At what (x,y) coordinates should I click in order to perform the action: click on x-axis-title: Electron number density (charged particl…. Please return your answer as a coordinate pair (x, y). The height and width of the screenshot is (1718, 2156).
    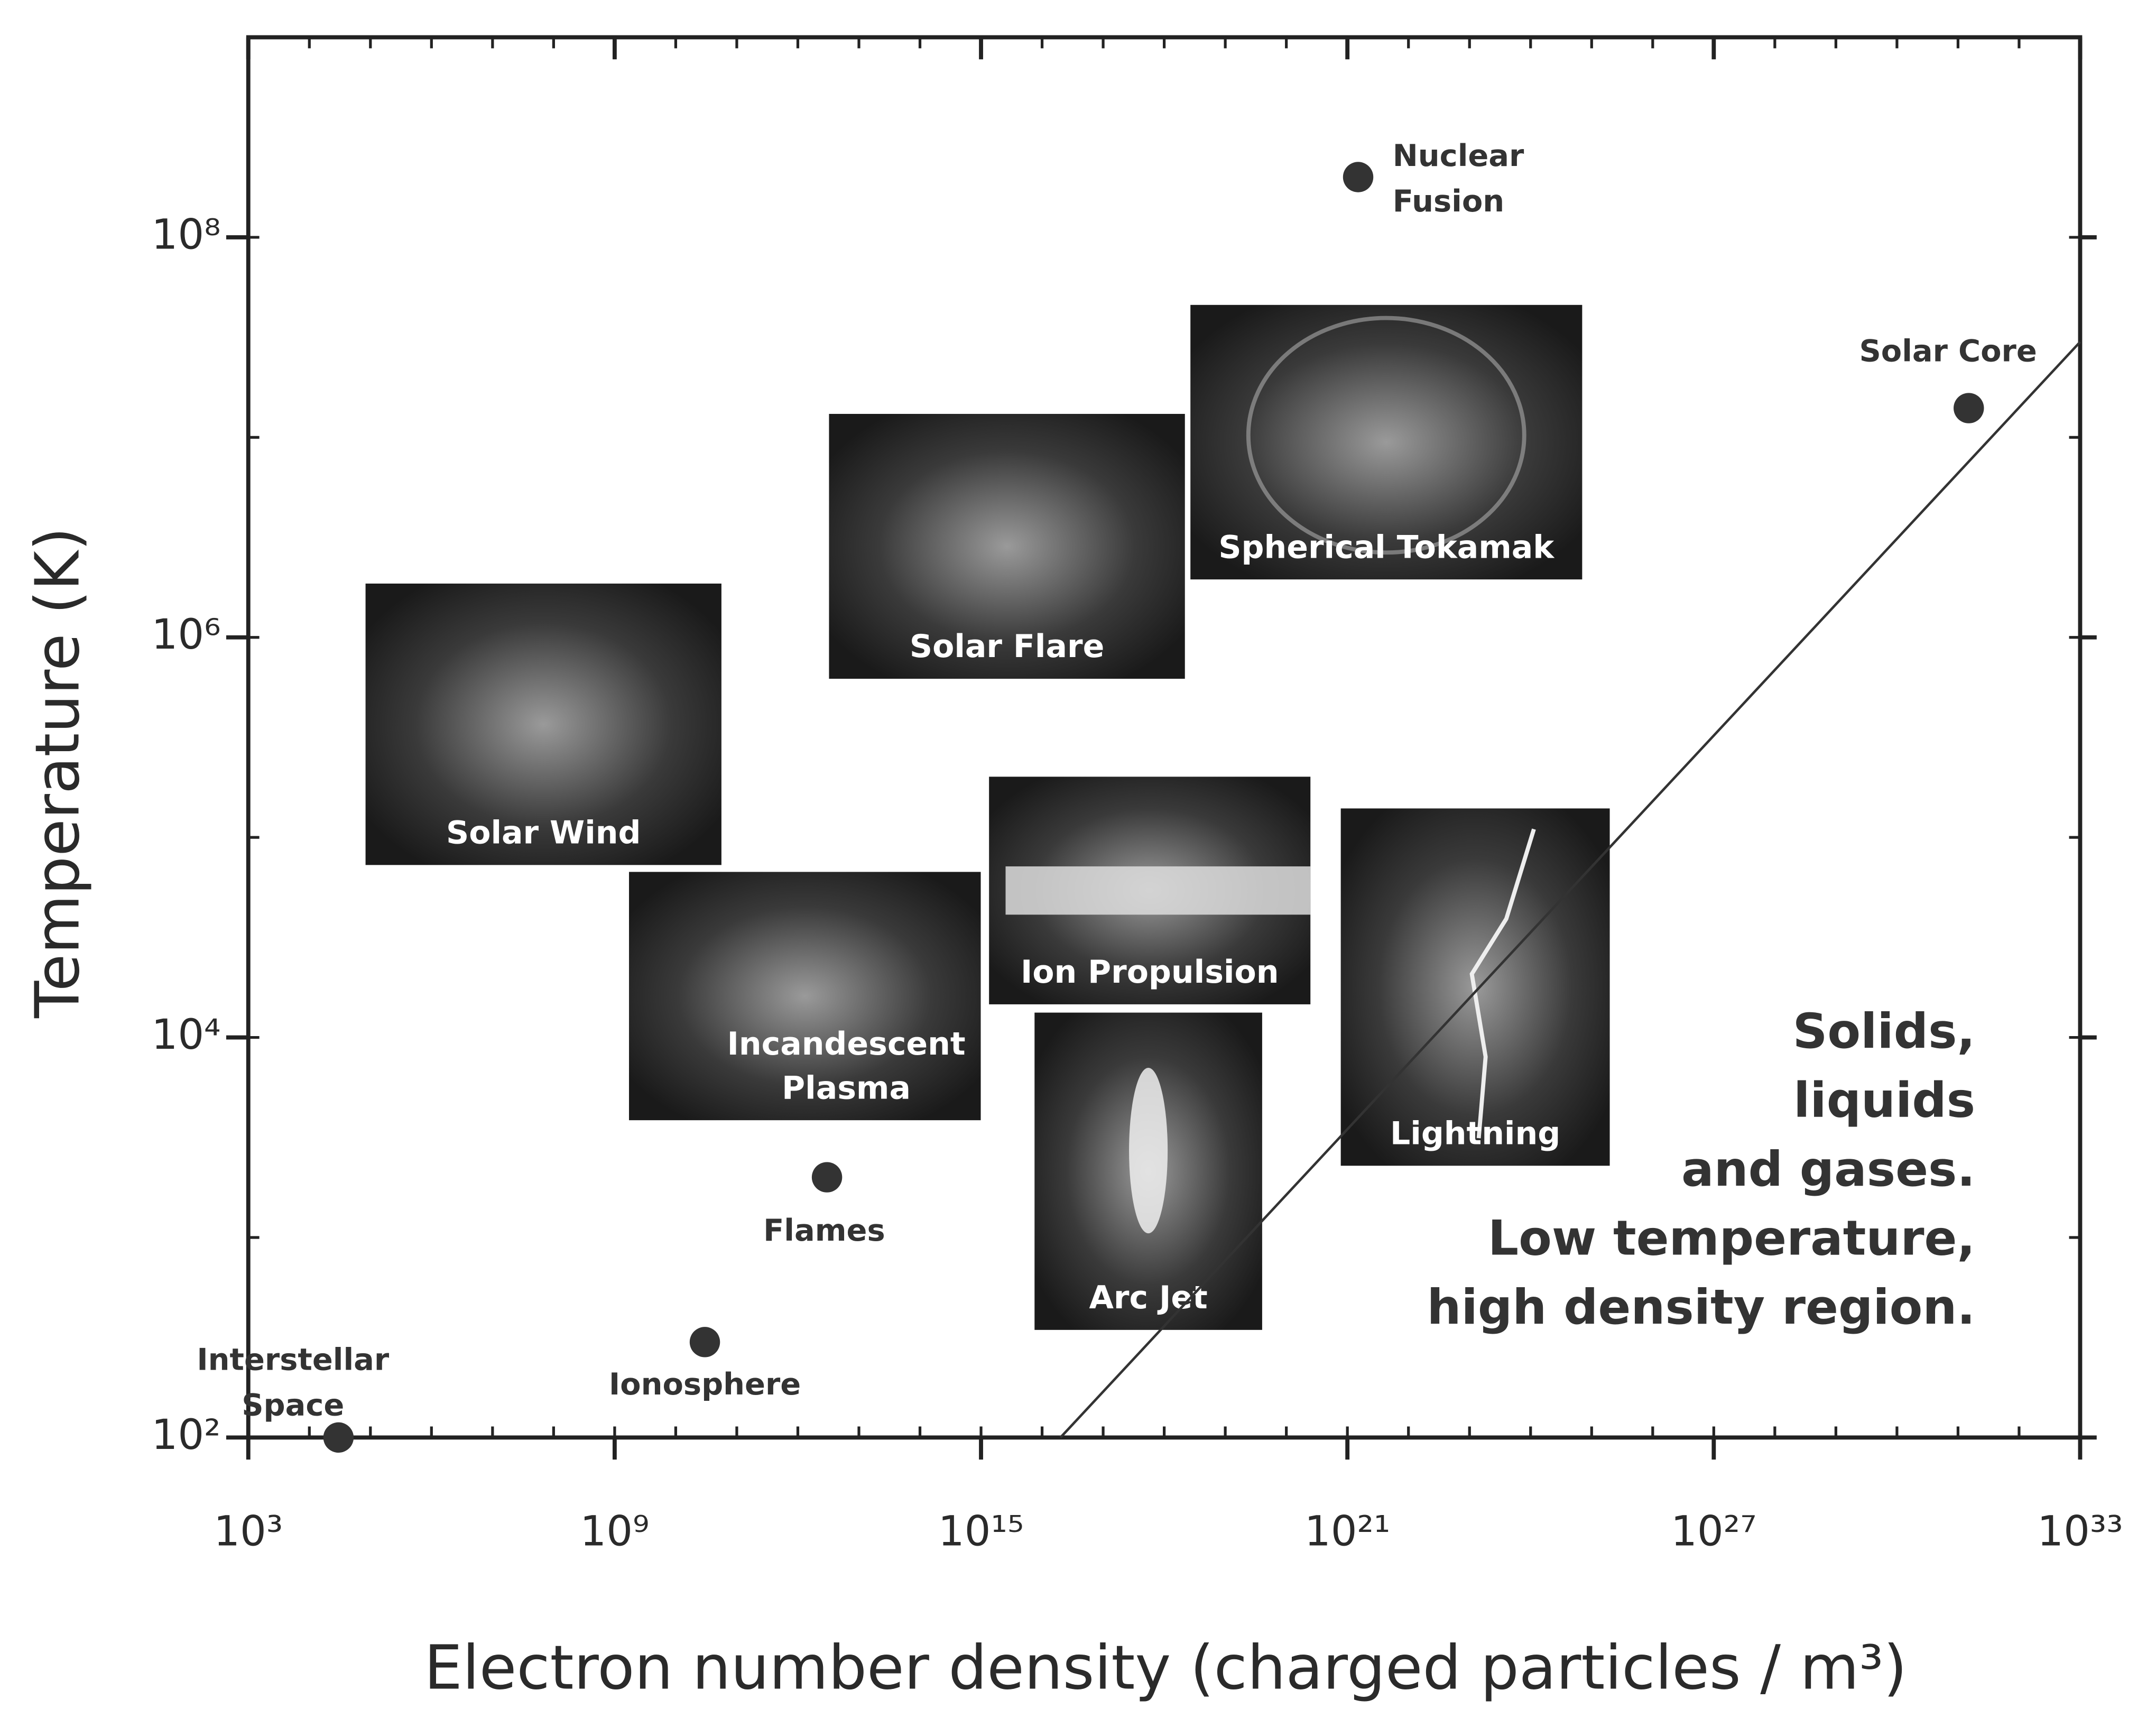
    Looking at the image, I should click on (1165, 1667).